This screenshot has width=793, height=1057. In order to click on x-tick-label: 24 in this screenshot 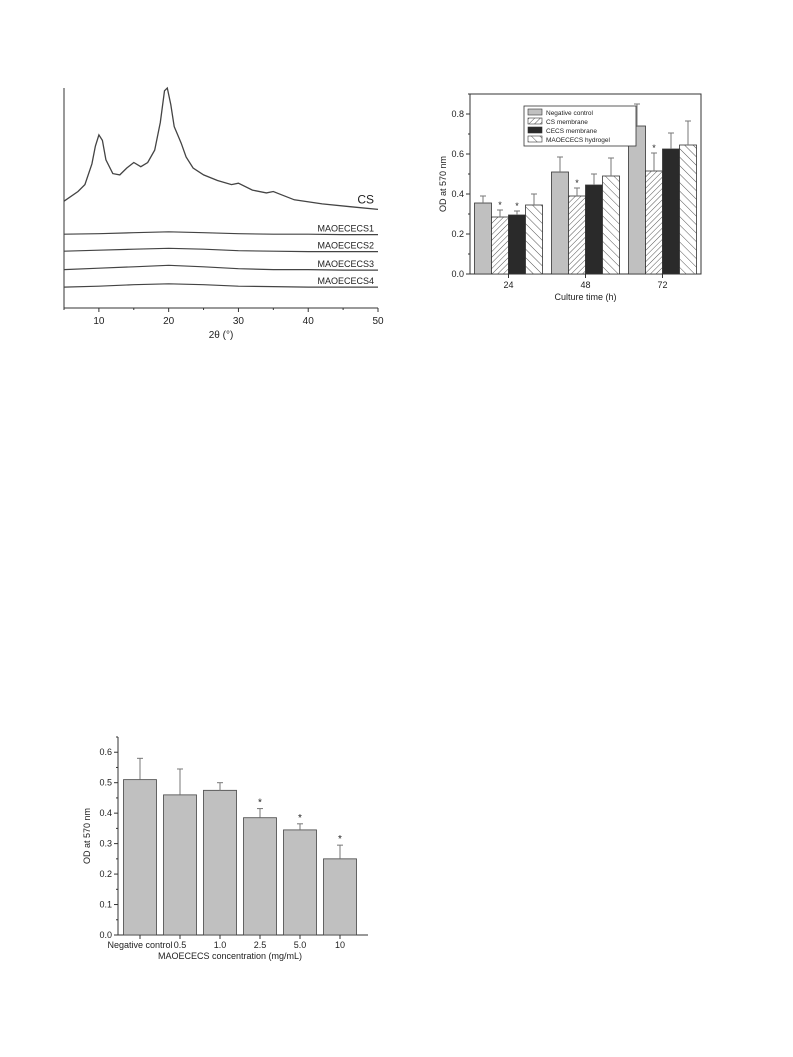, I will do `click(508, 285)`.